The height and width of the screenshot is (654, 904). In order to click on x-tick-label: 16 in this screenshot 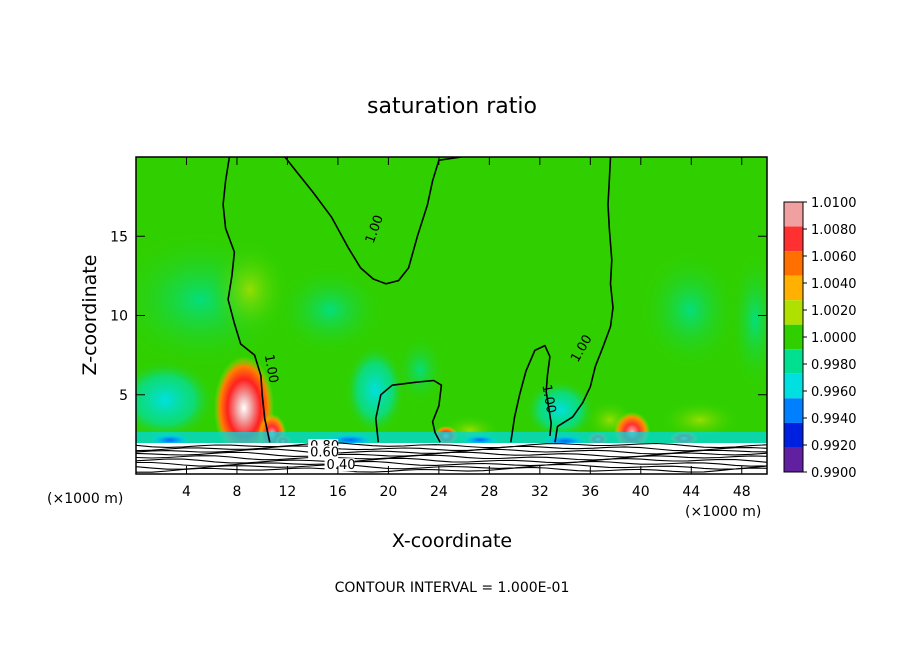, I will do `click(338, 492)`.